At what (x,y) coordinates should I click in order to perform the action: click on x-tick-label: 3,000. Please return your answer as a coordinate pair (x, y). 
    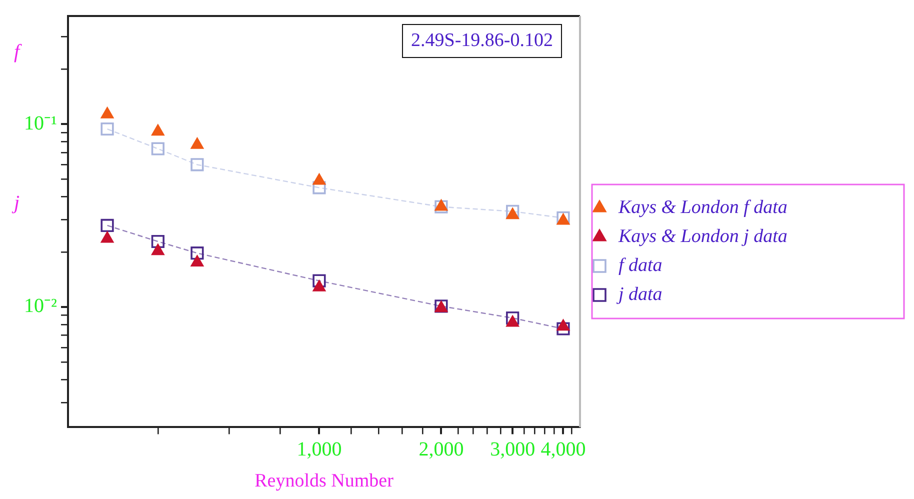
    Looking at the image, I should click on (513, 449).